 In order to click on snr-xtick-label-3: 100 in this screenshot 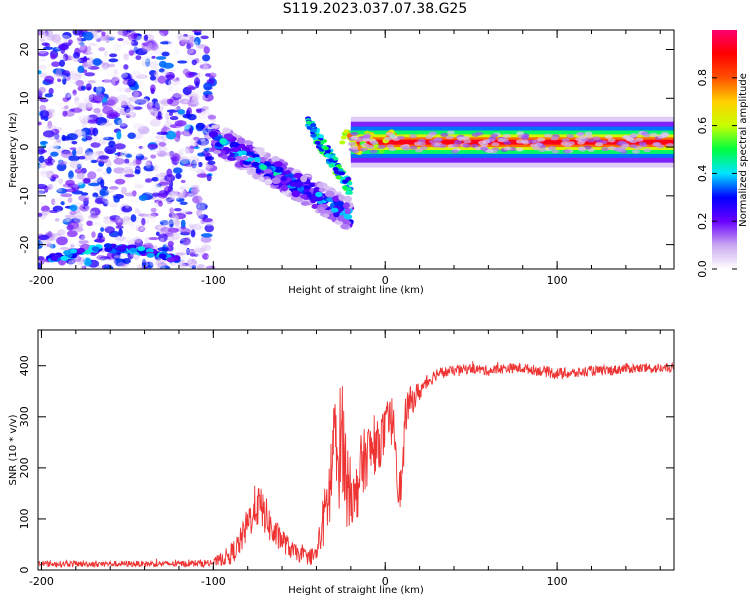, I will do `click(557, 581)`.